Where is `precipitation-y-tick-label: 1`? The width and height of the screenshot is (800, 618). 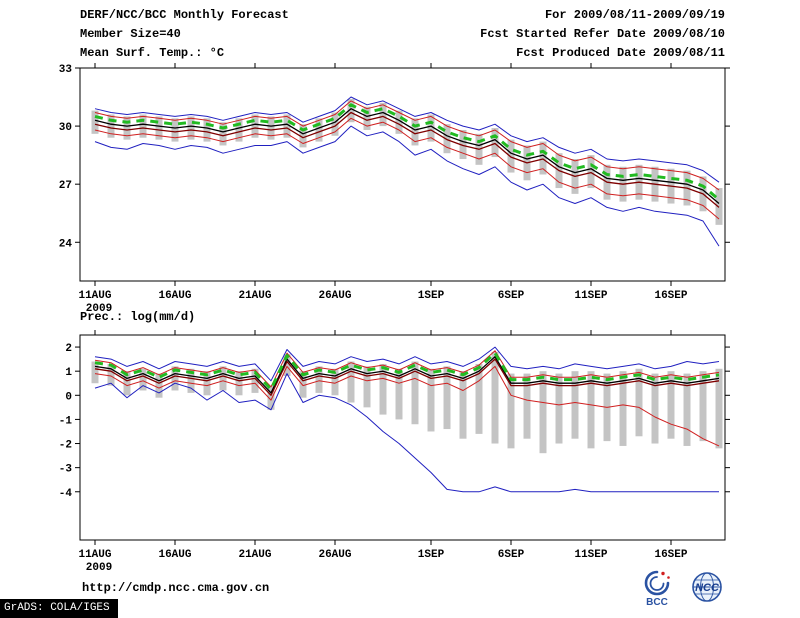
precipitation-y-tick-label: 1 is located at coordinates (68, 373).